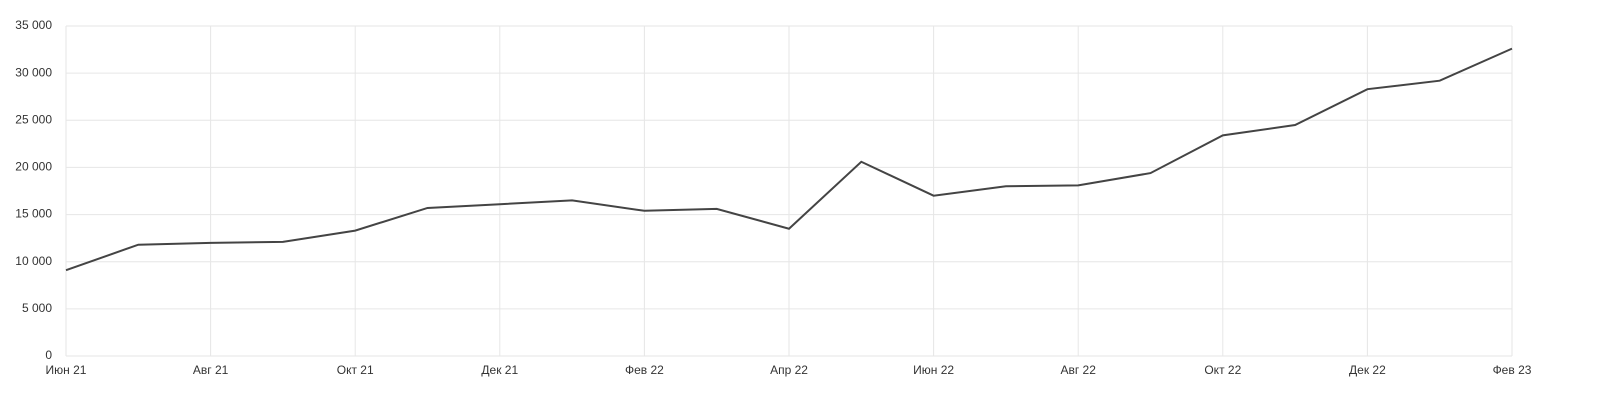 The width and height of the screenshot is (1607, 409). What do you see at coordinates (48, 355) in the screenshot?
I see `y-tick-label: 0` at bounding box center [48, 355].